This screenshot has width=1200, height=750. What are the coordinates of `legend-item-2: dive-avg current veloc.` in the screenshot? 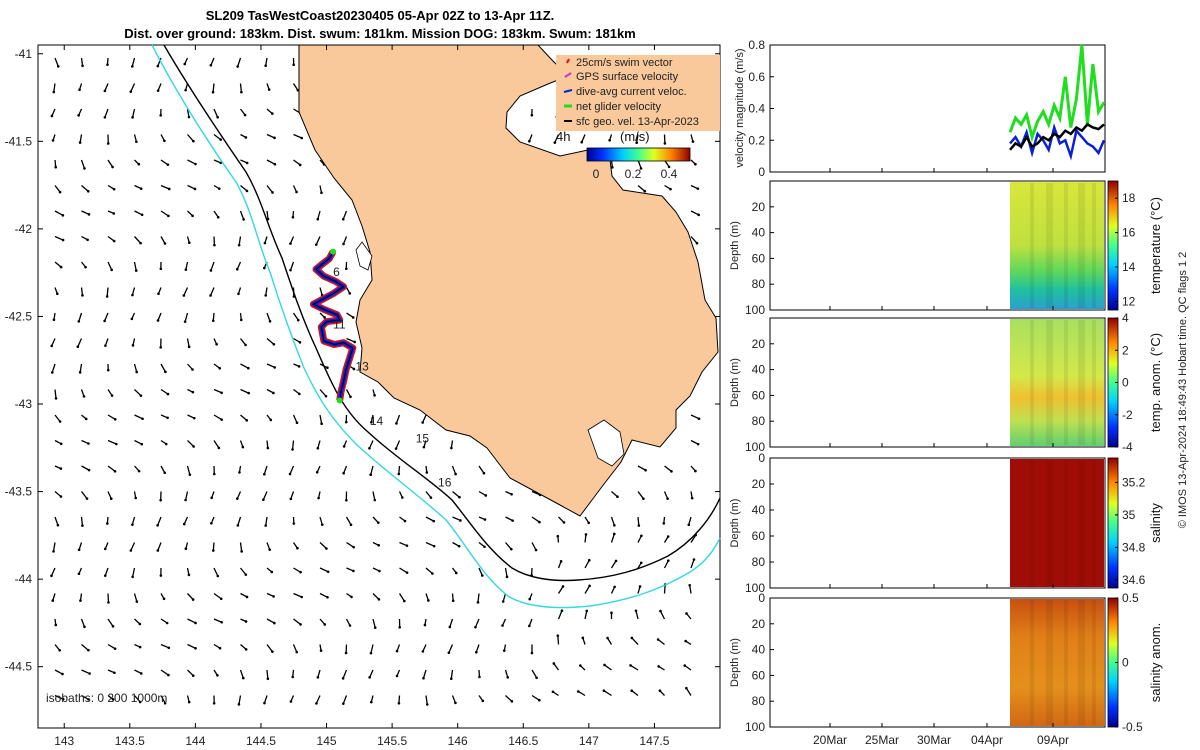 It's located at (631, 92).